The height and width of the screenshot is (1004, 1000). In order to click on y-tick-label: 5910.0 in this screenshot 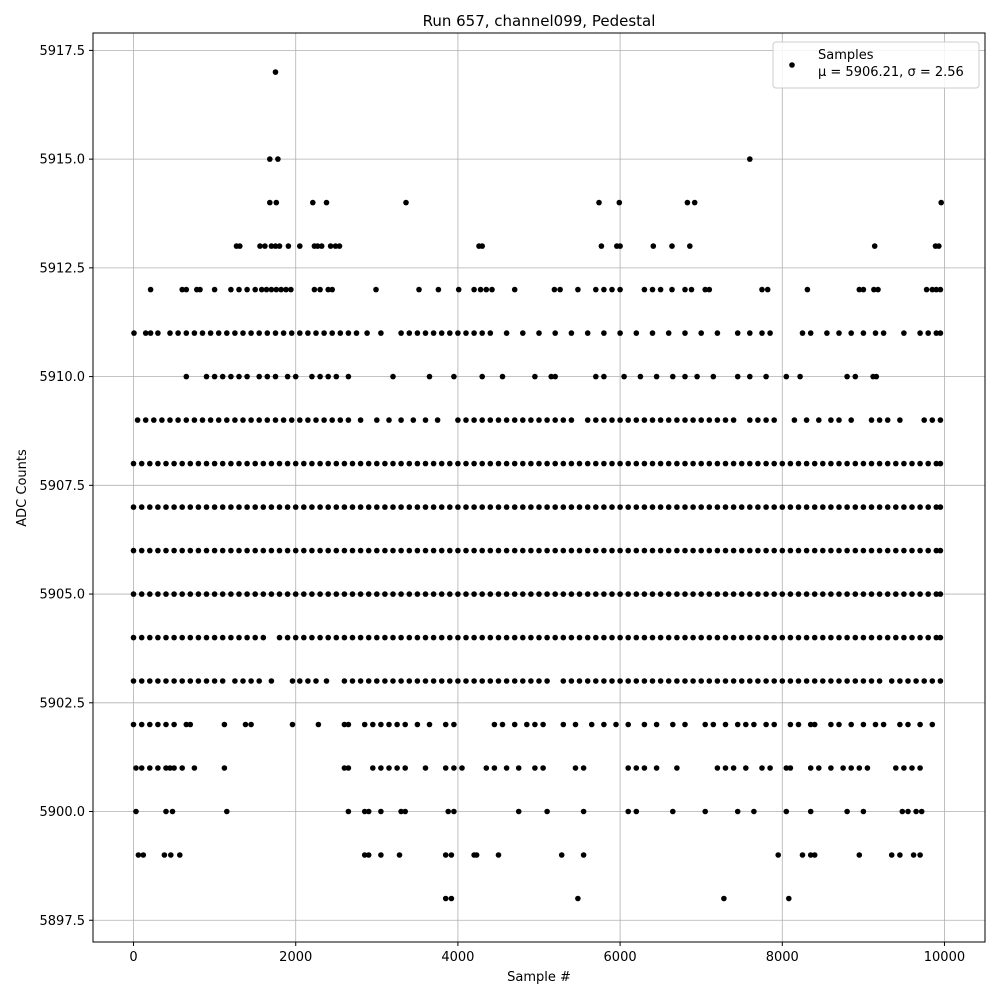, I will do `click(63, 377)`.